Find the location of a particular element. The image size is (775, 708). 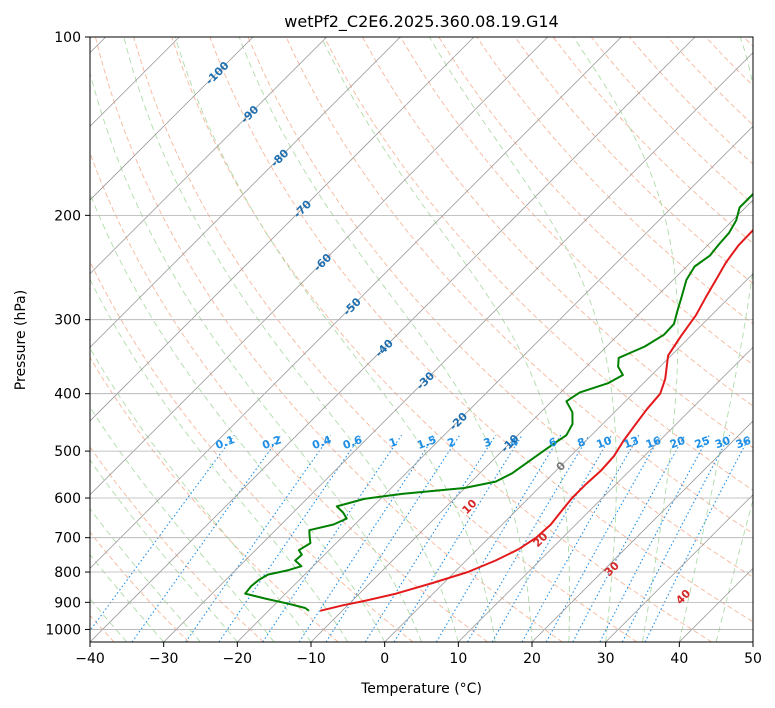

mixing-ratio-label: 0.4 is located at coordinates (321, 442).